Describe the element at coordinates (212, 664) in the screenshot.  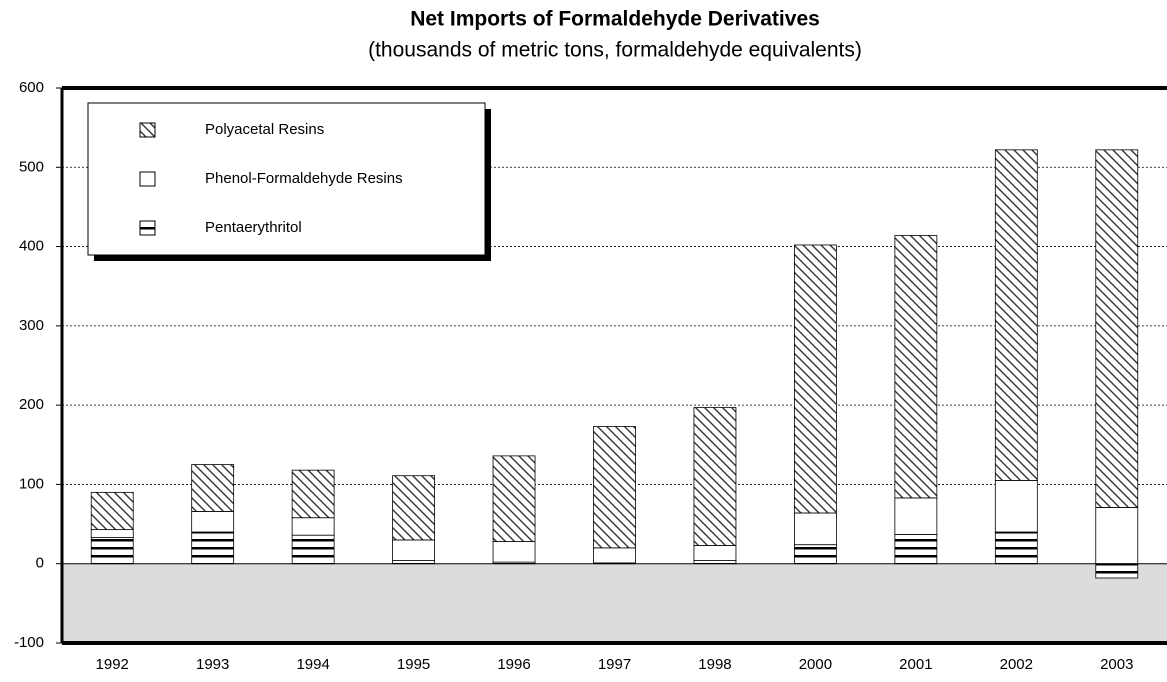
I see `x-tick-label: 1993` at that location.